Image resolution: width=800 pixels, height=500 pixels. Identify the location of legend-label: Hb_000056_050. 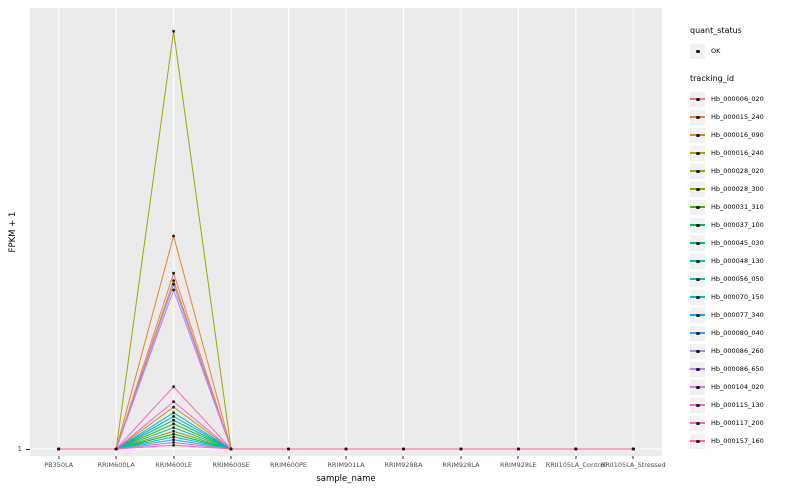
(737, 279).